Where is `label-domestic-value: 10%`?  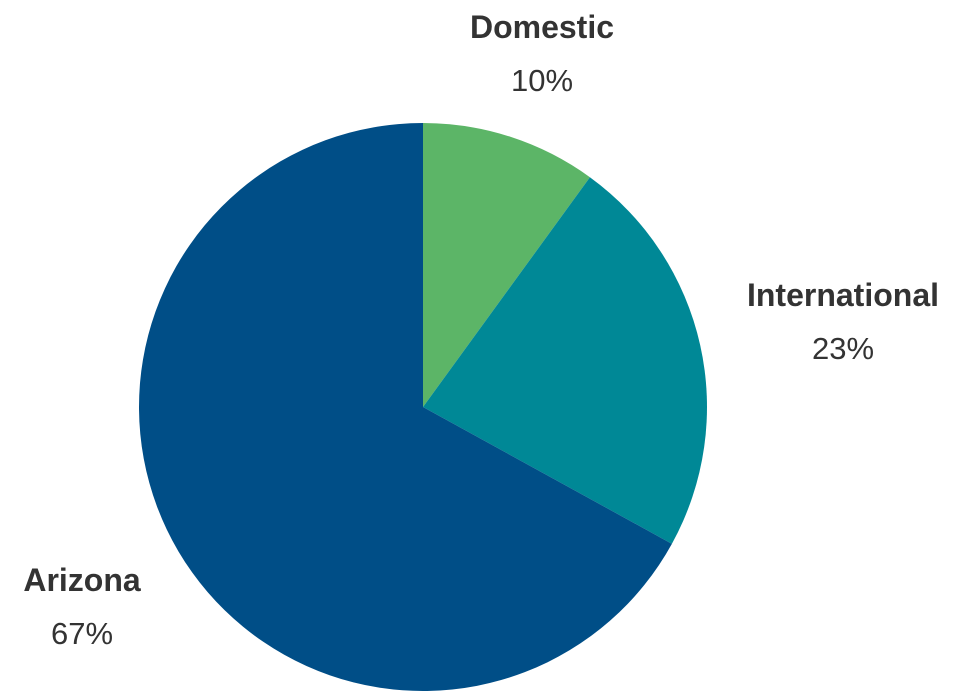
label-domestic-value: 10% is located at coordinates (542, 80).